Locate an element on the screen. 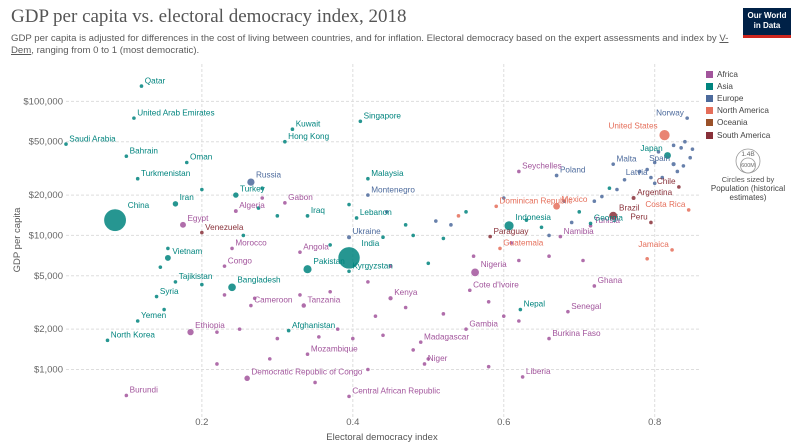 The width and height of the screenshot is (800, 448). legend-item-south-america: South America is located at coordinates (751, 135).